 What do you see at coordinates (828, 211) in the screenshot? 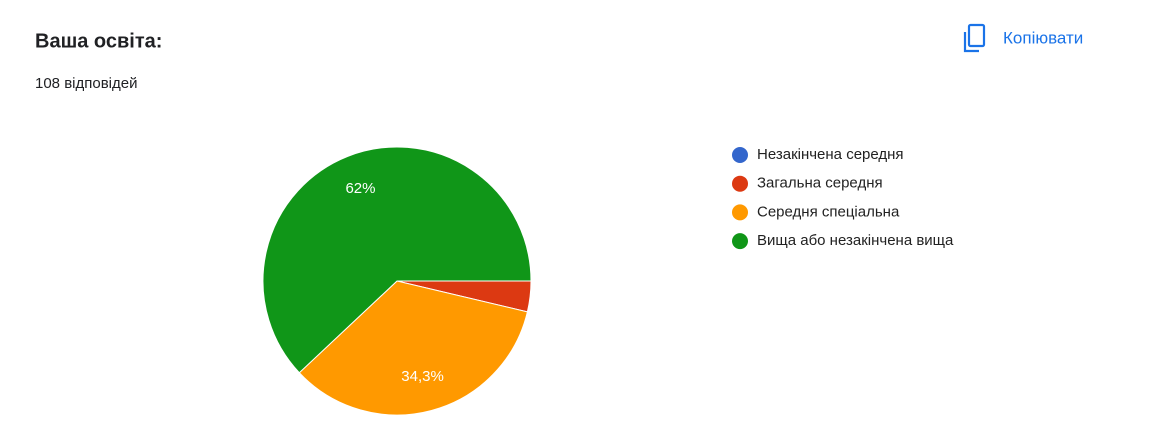
I see `legend-label: Середня спеціальна` at bounding box center [828, 211].